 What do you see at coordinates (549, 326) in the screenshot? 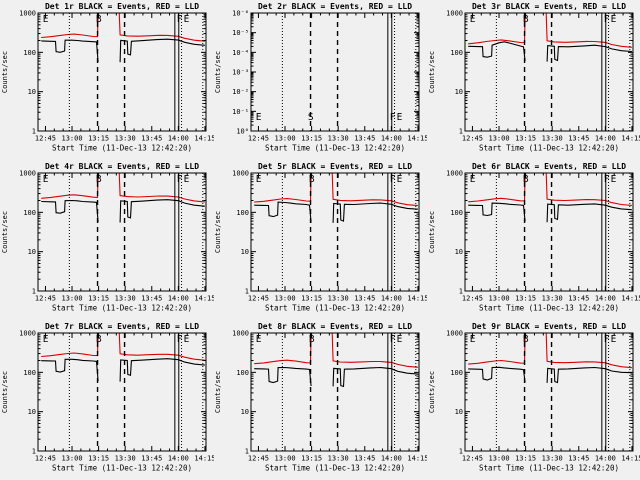
I see `chart-title: Det 9r BLACK = Events, RED = LLD` at bounding box center [549, 326].